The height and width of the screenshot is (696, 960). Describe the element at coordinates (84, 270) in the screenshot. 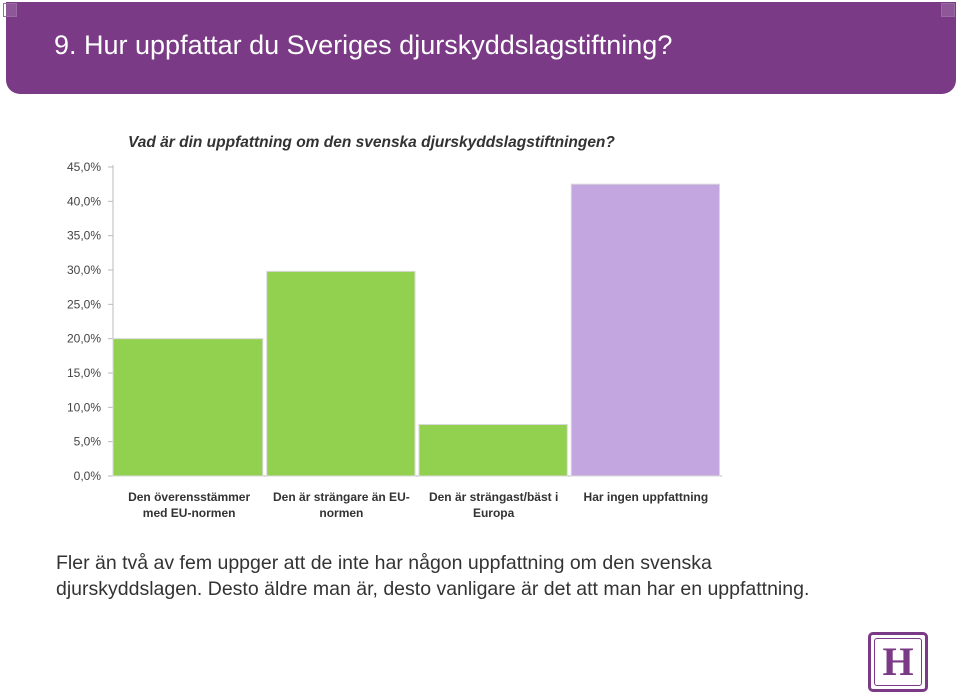

I see `y-tick-label: 30,0%` at that location.